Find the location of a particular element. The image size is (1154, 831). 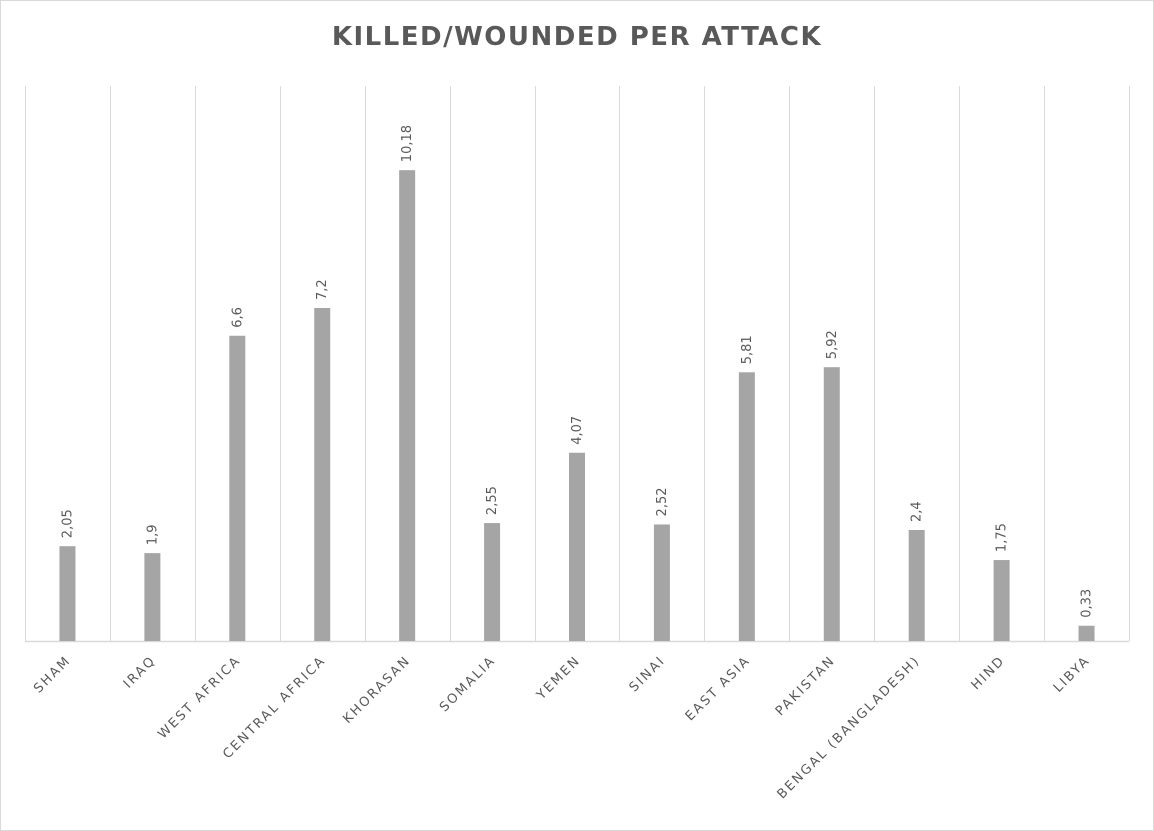

data-label: 2,4 is located at coordinates (917, 511).